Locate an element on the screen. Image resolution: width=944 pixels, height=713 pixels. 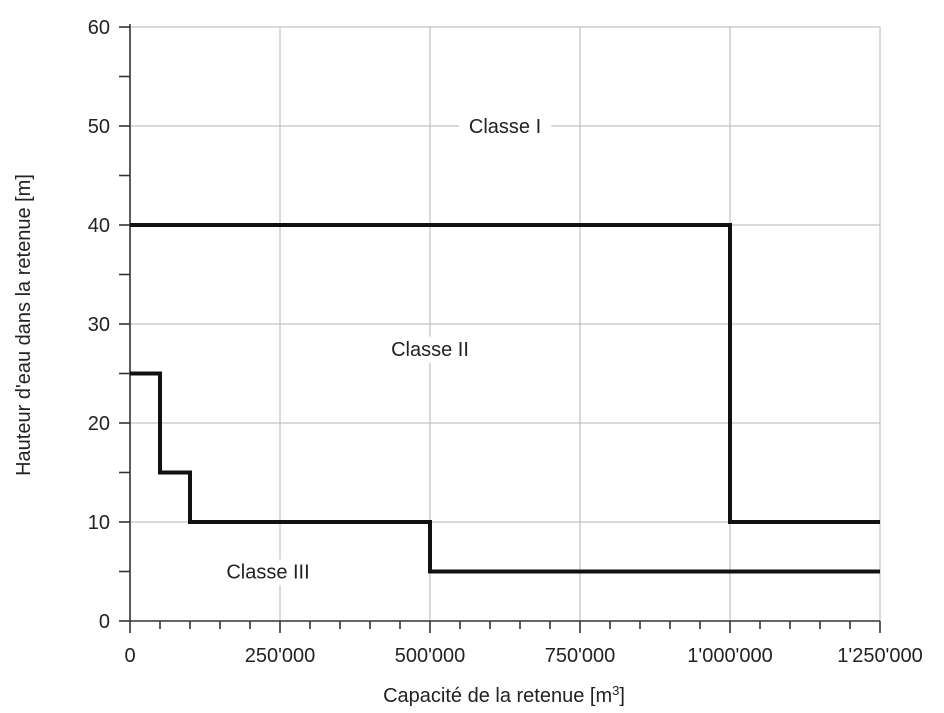
x-tick-label: 500'000 is located at coordinates (430, 656).